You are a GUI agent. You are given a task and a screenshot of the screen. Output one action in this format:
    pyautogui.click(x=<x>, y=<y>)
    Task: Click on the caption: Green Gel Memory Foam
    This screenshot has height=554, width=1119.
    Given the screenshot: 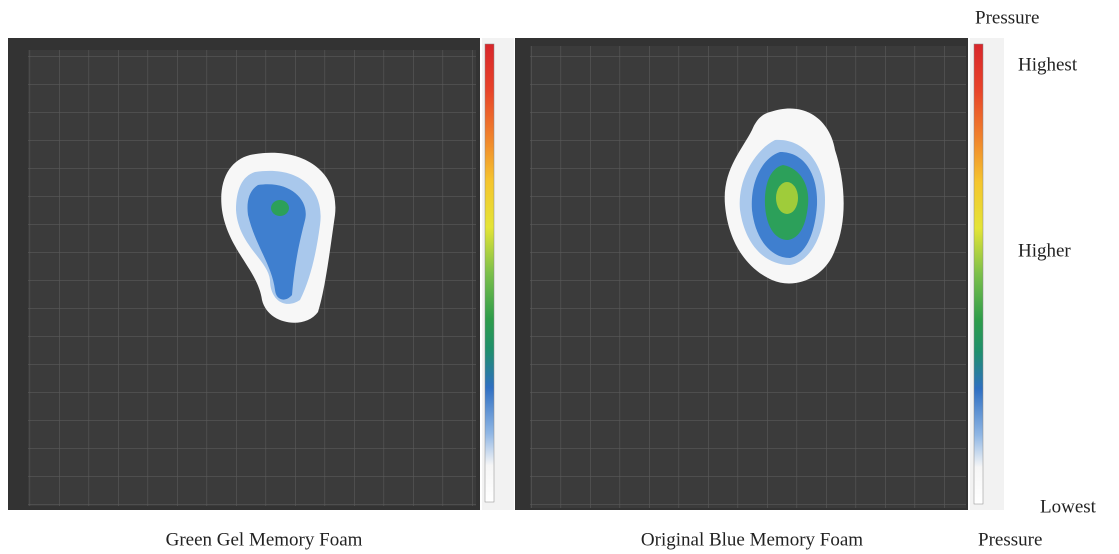 What is the action you would take?
    pyautogui.click(x=264, y=539)
    